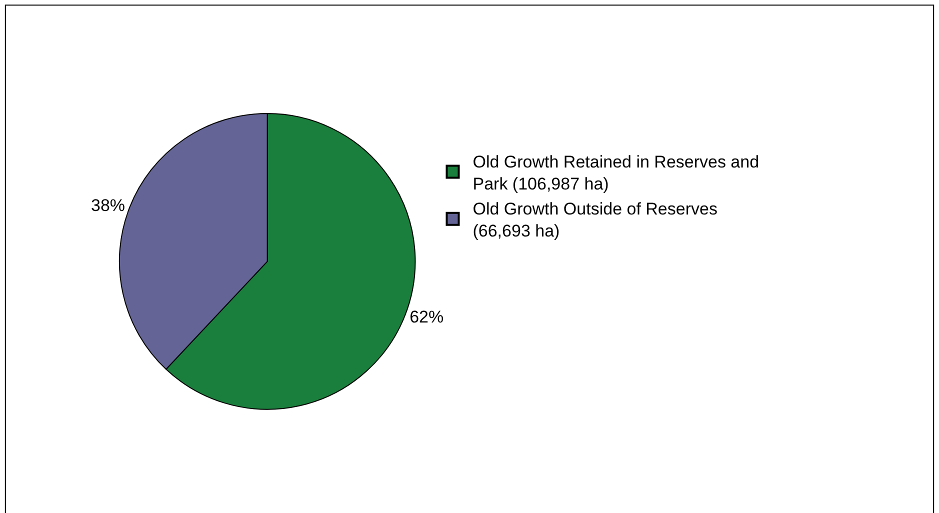 The width and height of the screenshot is (939, 513). What do you see at coordinates (616, 173) in the screenshot?
I see `legend-label: Old Growth Retained in Reserves and Park (106,987 ha)` at bounding box center [616, 173].